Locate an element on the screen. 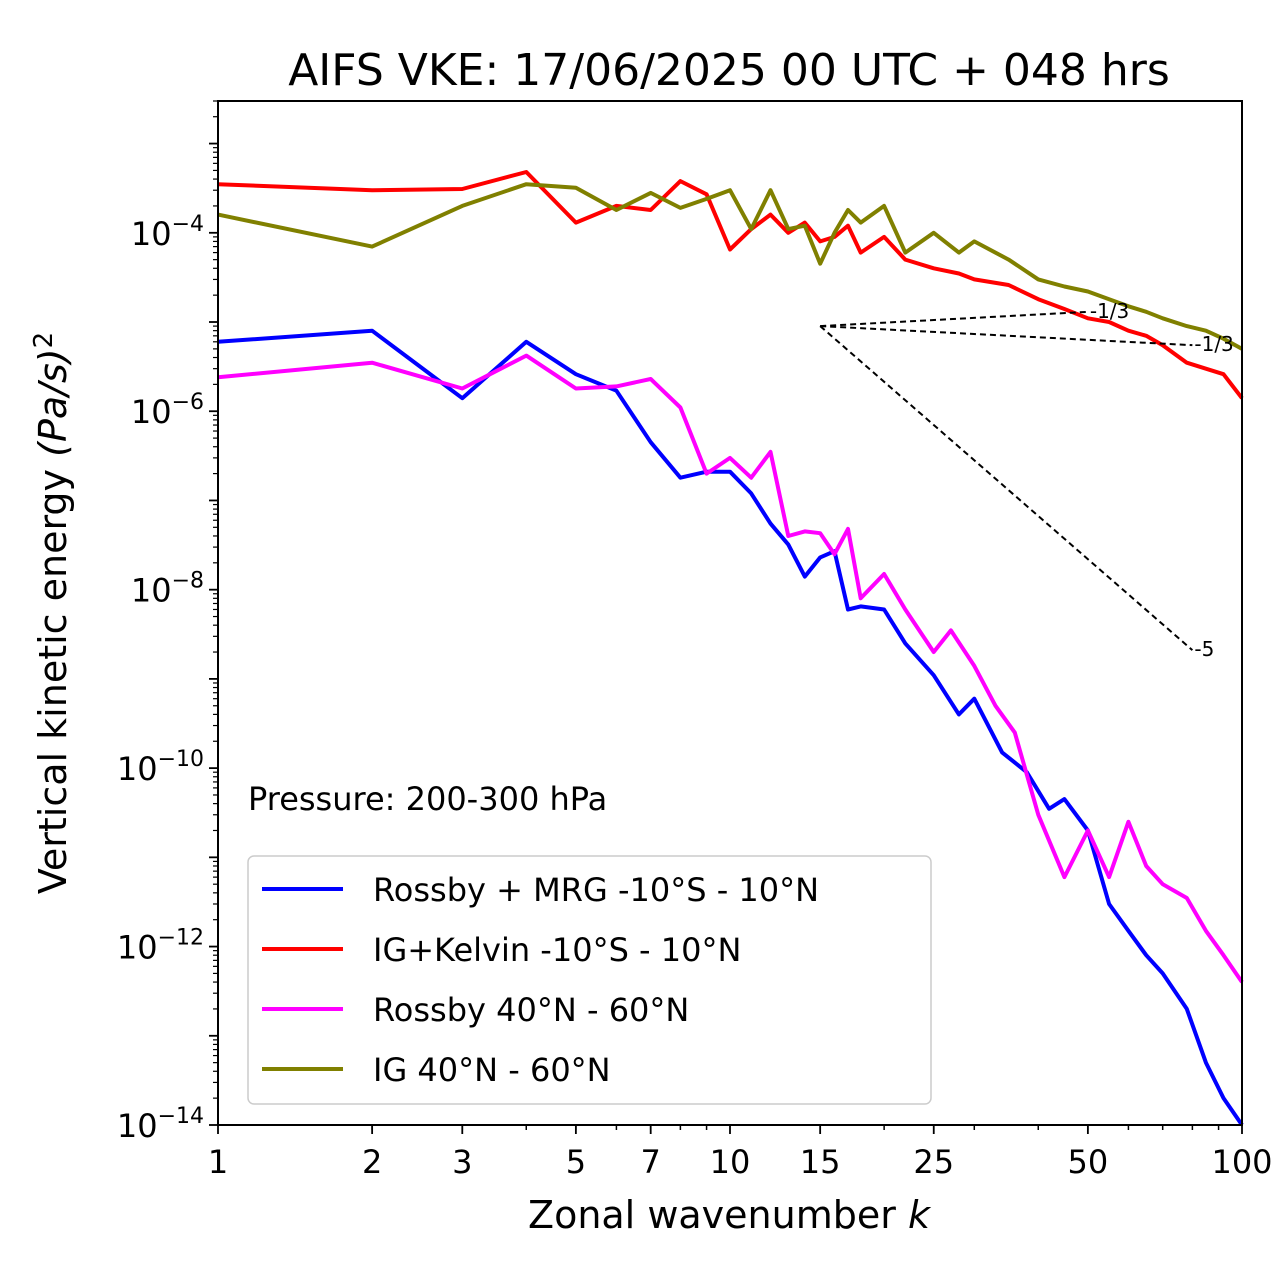  x-tick-label: 100 is located at coordinates (1241, 1162).